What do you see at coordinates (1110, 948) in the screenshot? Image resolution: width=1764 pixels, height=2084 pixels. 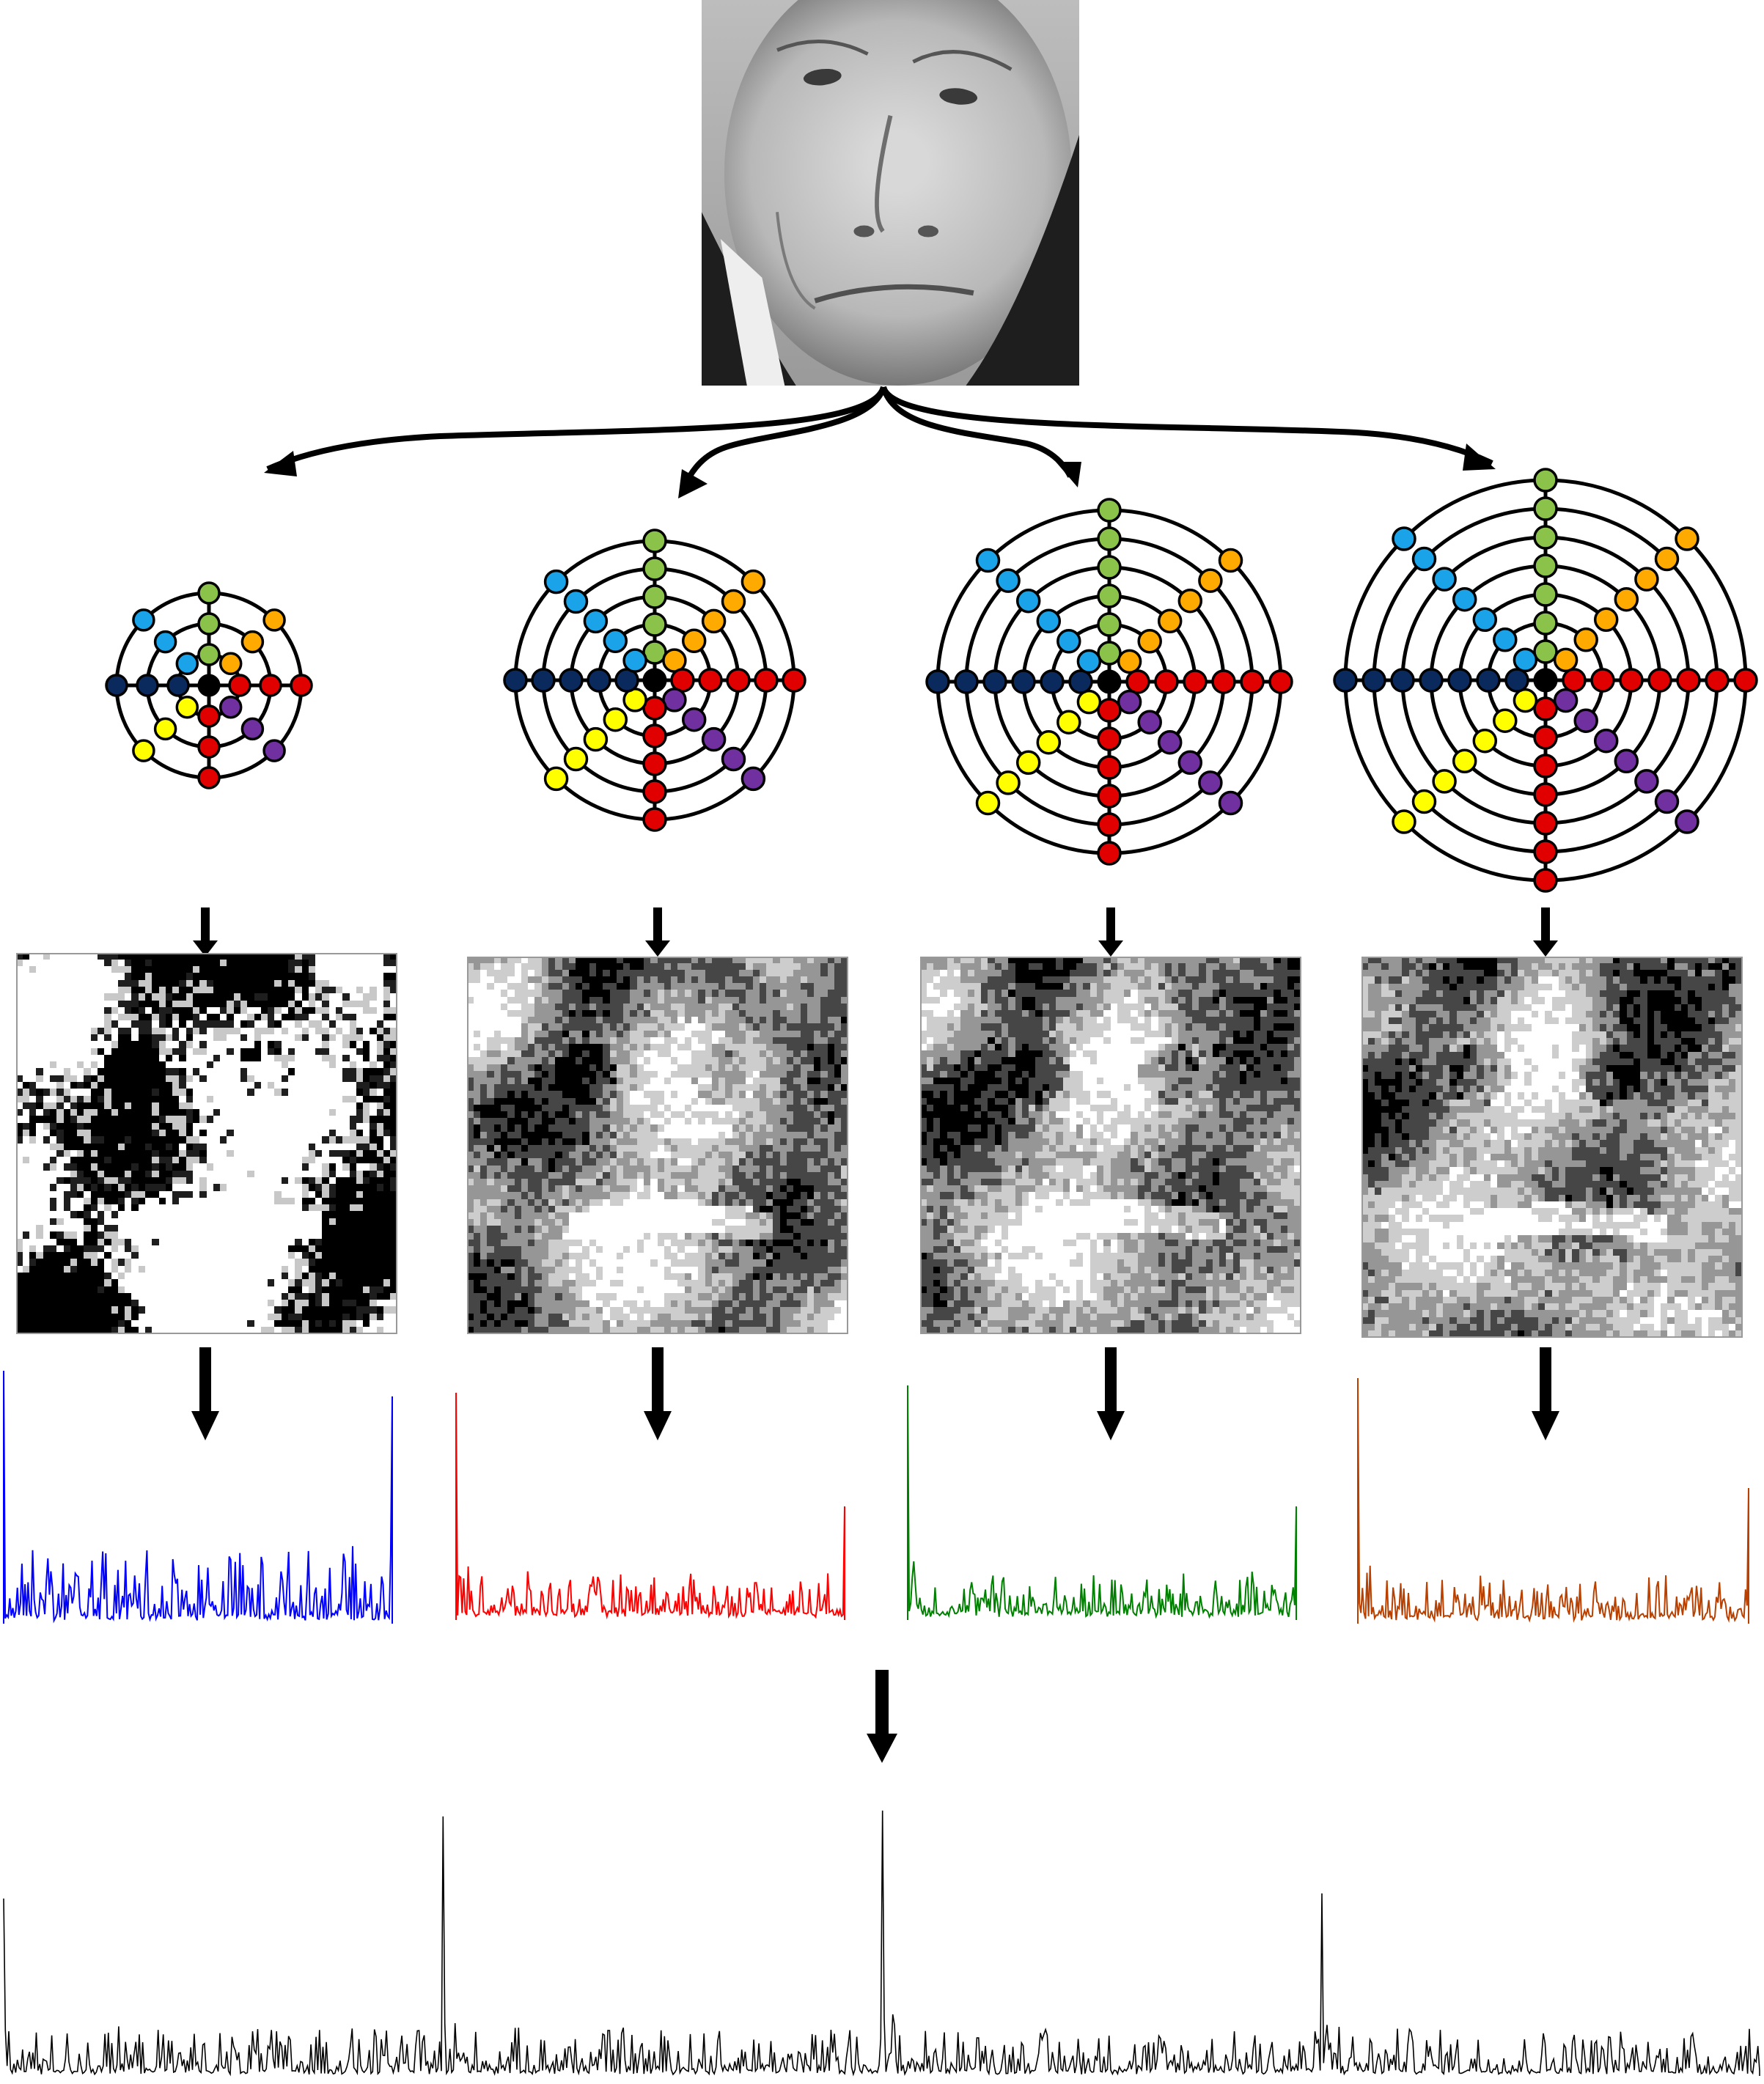 I see `down-arrow-wheel-3-head` at bounding box center [1110, 948].